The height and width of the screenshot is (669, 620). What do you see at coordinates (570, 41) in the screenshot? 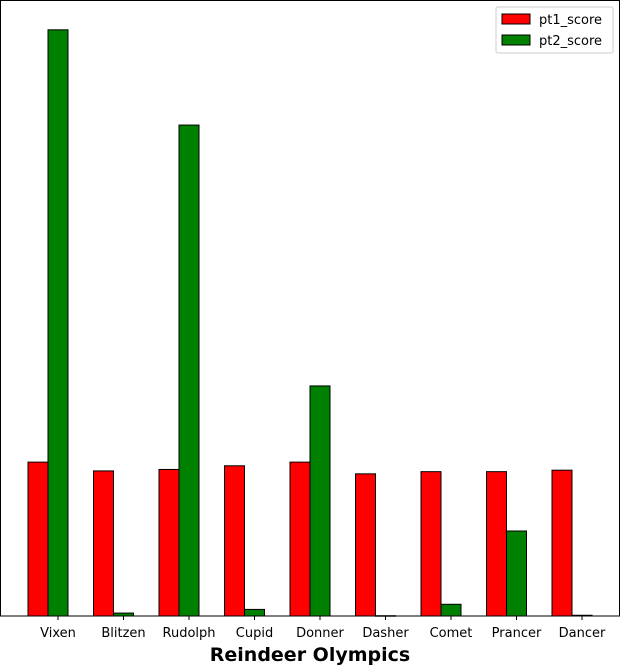
I see `legend-label-pt2_score: pt2_score` at bounding box center [570, 41].